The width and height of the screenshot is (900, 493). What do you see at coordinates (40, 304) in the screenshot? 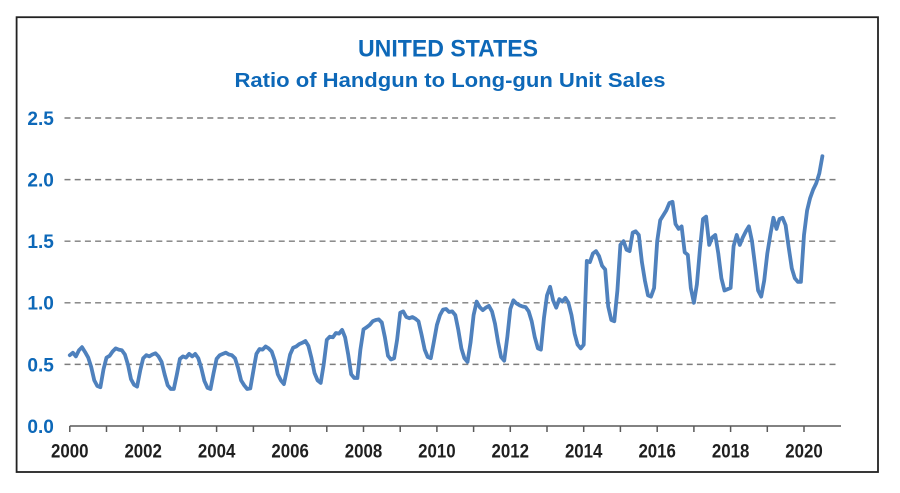
I see `svg-text: 1.0` at bounding box center [40, 304].